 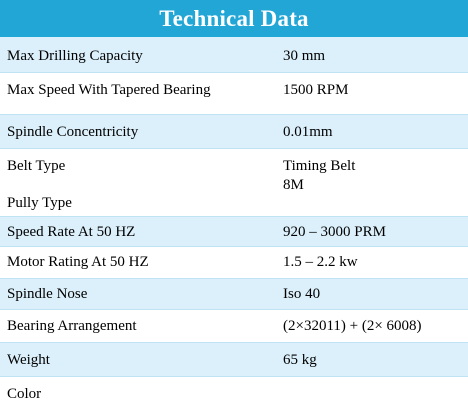 I want to click on row-value: Timing Belt, so click(x=319, y=166).